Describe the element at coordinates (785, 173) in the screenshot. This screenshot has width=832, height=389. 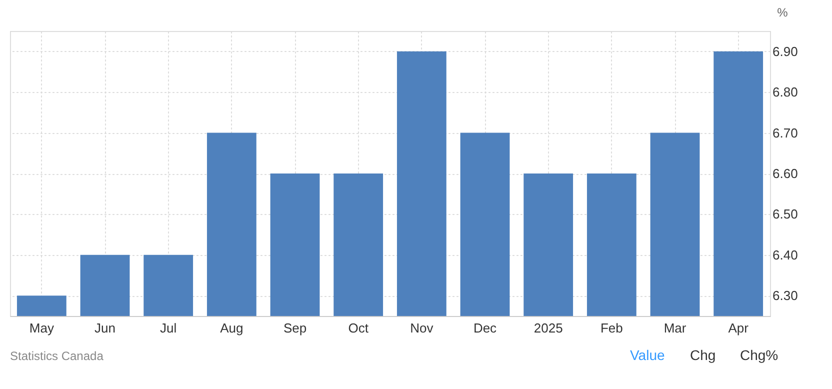
I see `y-tick-label: 6.60` at that location.